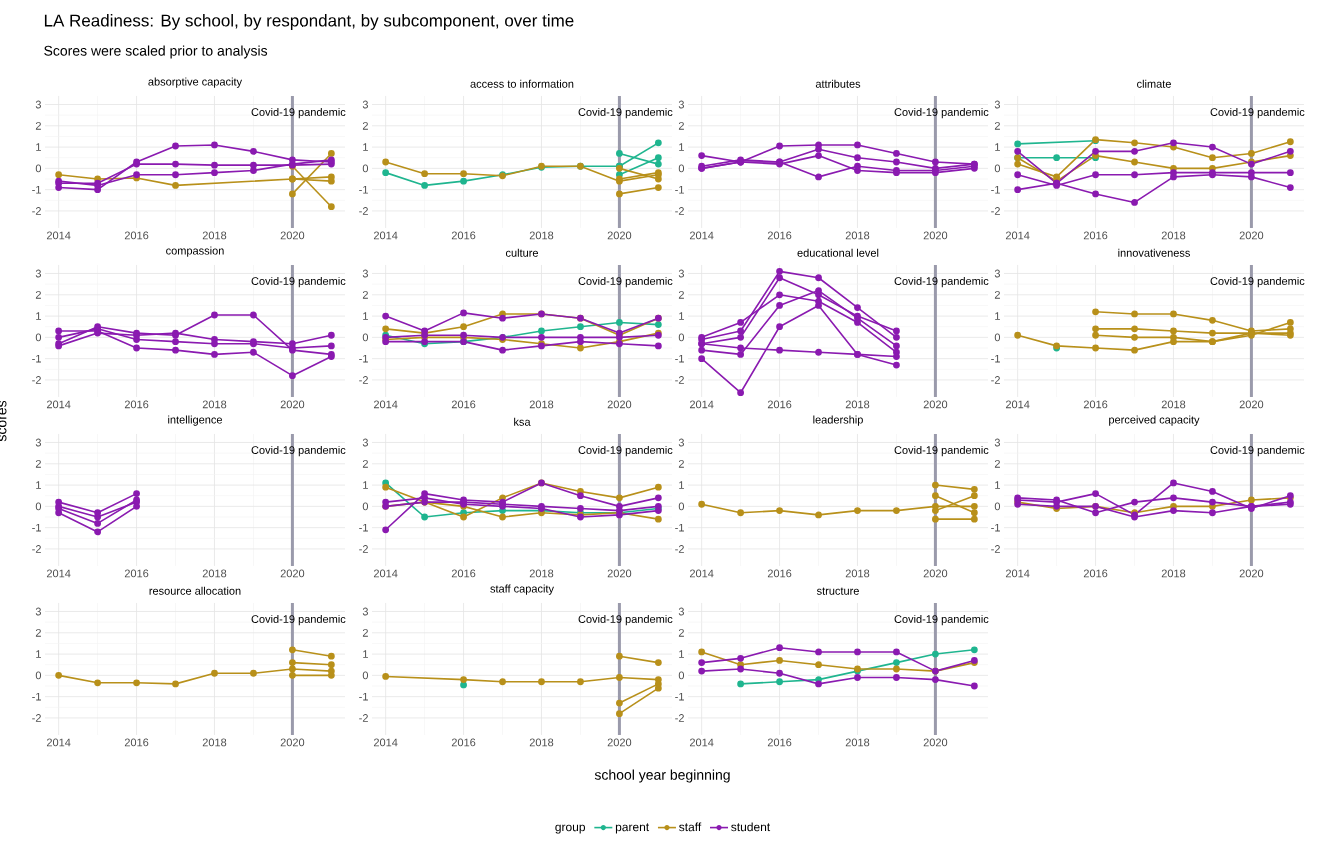 This screenshot has height=842, width=1325. What do you see at coordinates (837, 591) in the screenshot?
I see `chart-title: structure` at bounding box center [837, 591].